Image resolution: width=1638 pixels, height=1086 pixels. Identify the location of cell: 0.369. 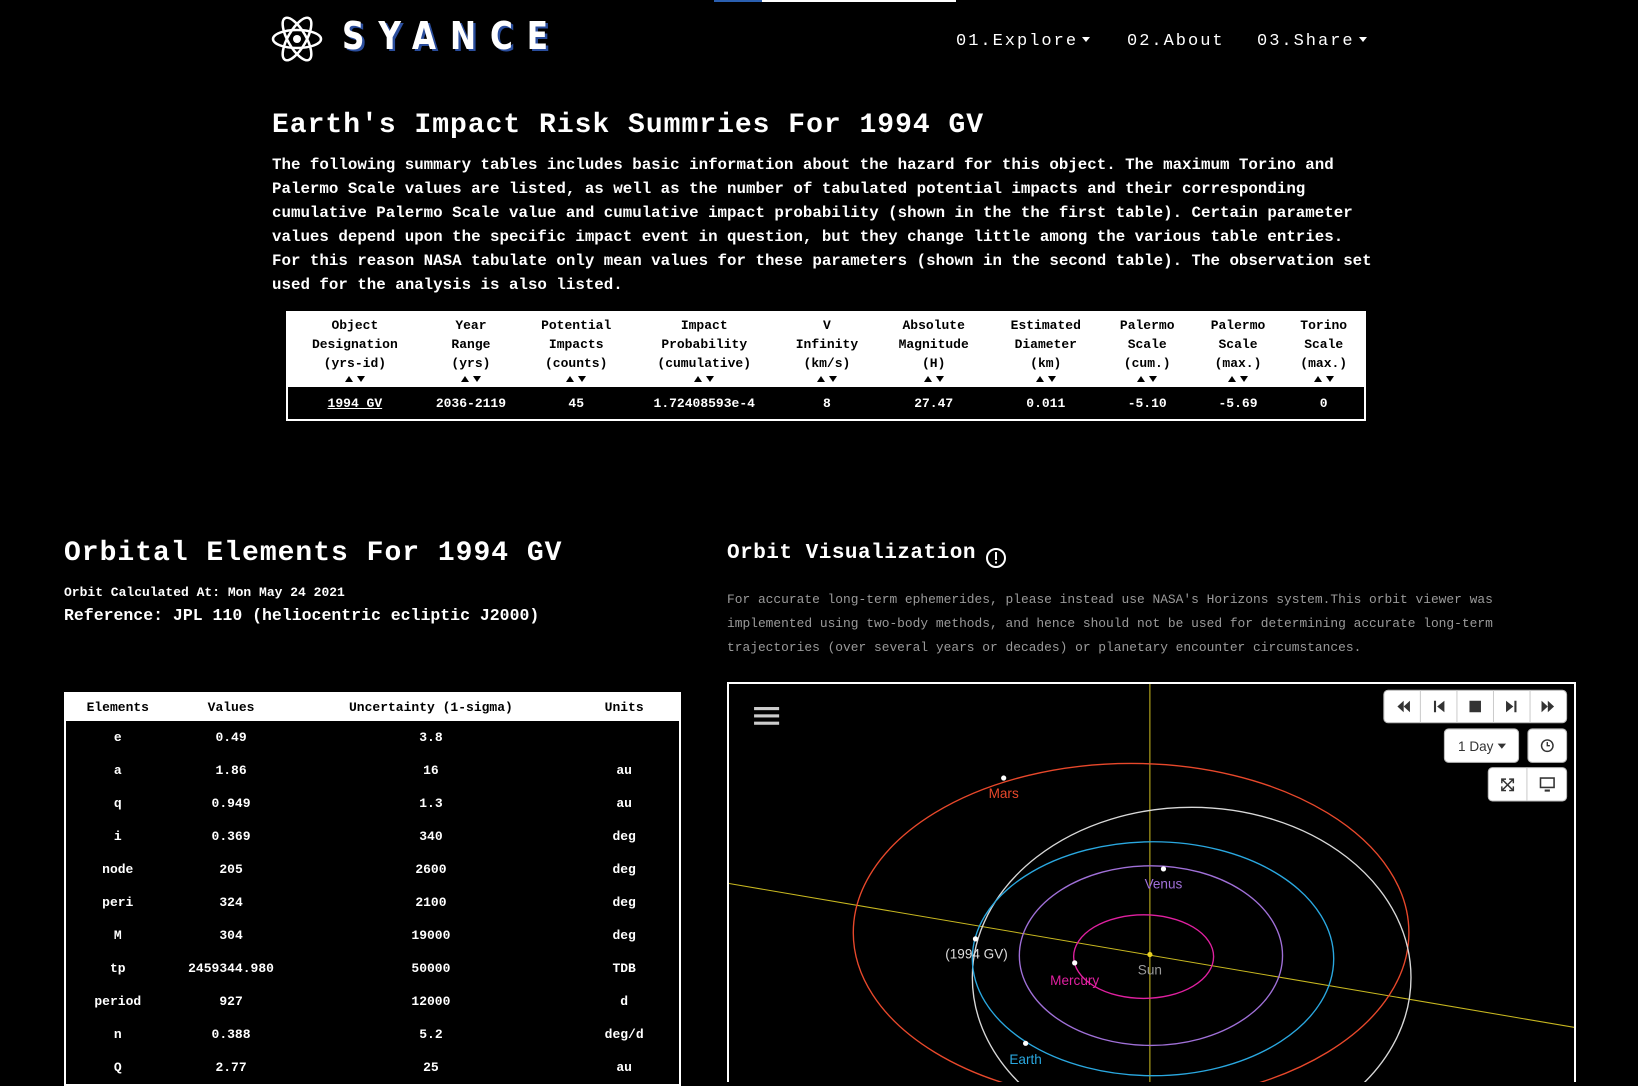
(231, 836).